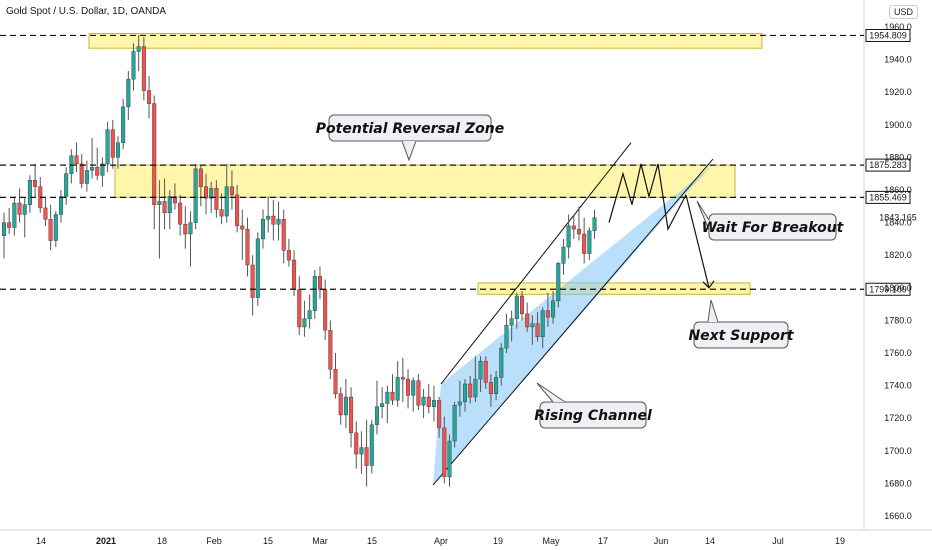 The image size is (932, 550). What do you see at coordinates (898, 255) in the screenshot?
I see `y-tick-label: 1820.0` at bounding box center [898, 255].